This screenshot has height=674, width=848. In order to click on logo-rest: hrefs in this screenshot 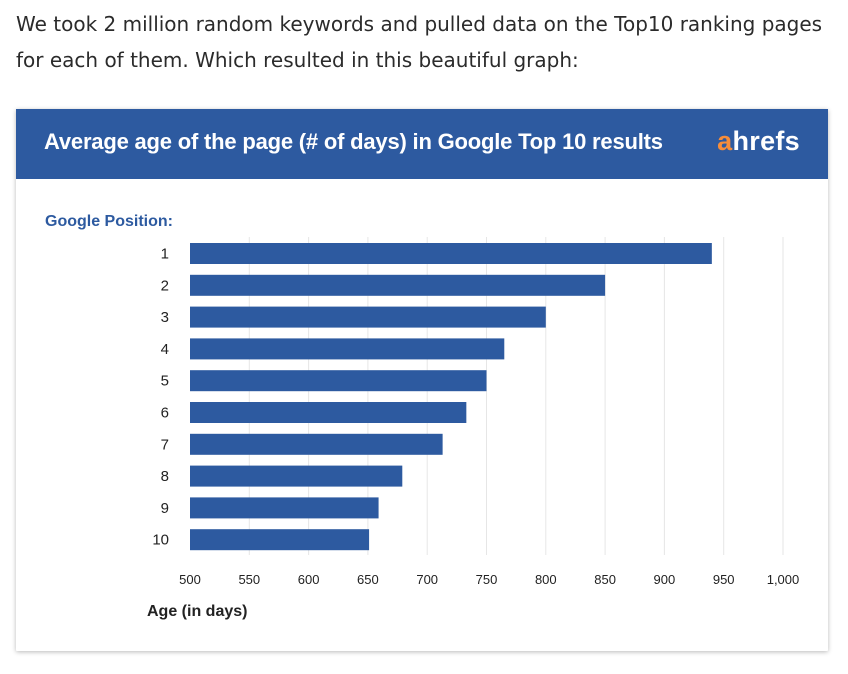, I will do `click(766, 141)`.